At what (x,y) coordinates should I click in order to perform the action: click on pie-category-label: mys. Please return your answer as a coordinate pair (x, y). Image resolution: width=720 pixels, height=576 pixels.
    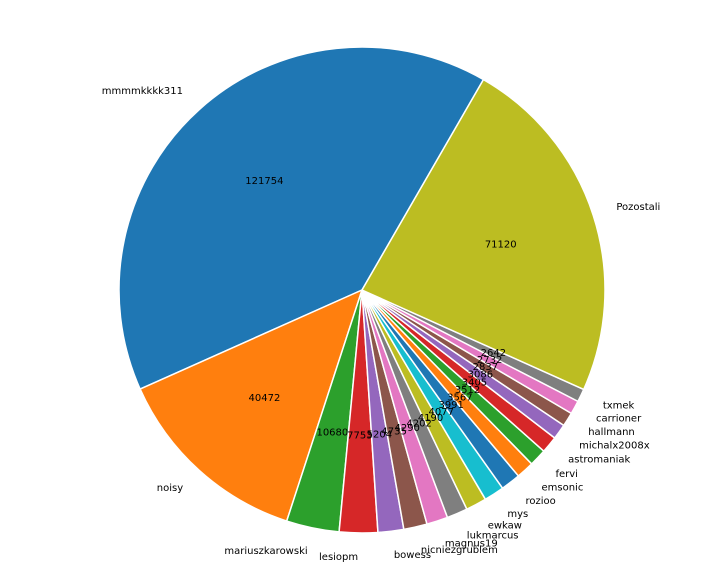
    Looking at the image, I should click on (517, 514).